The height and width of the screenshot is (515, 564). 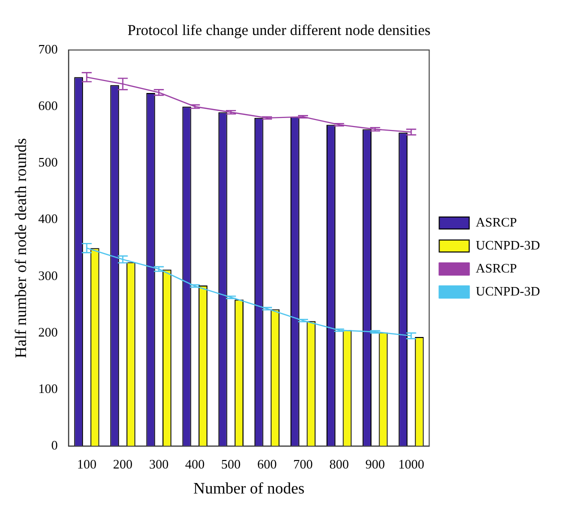 What do you see at coordinates (411, 464) in the screenshot?
I see `x-tick-label: 1000` at bounding box center [411, 464].